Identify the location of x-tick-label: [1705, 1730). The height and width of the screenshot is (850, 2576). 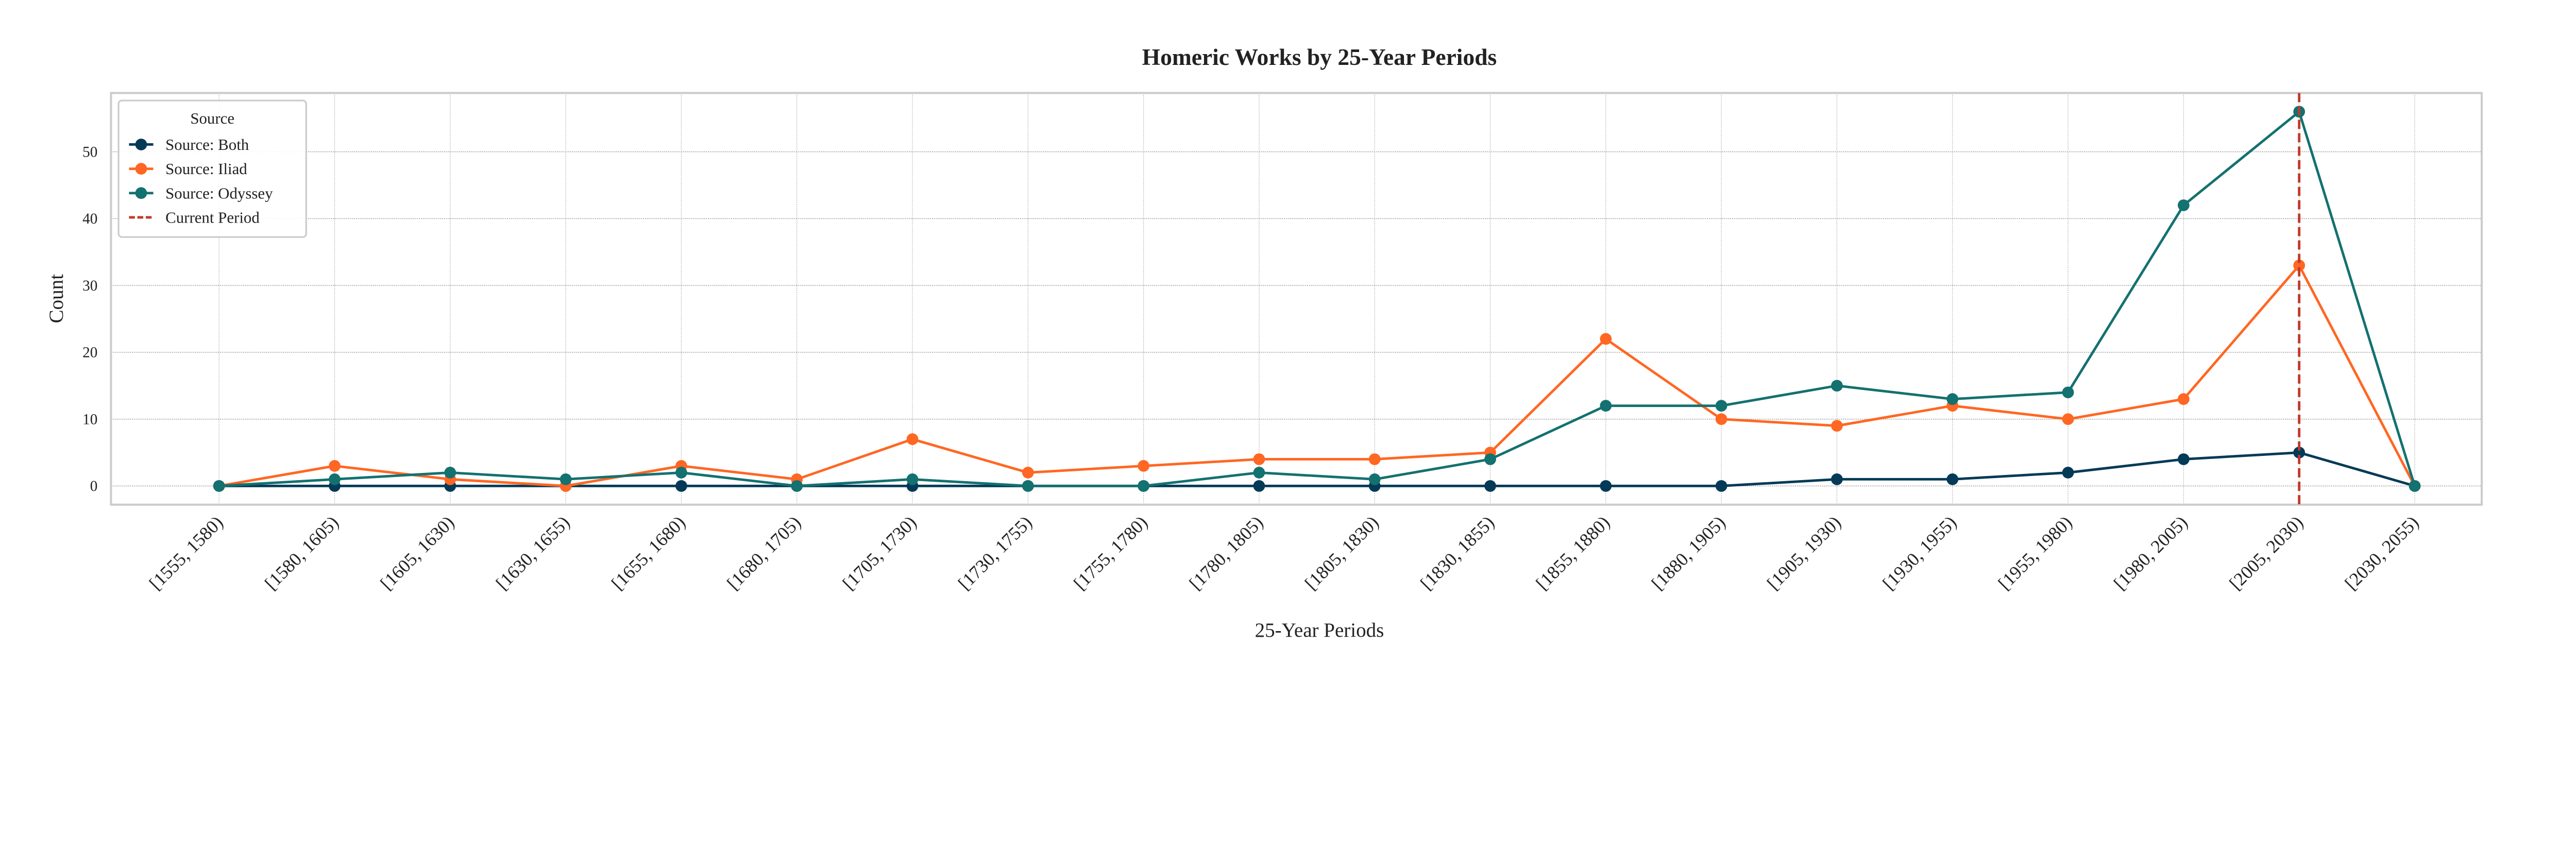
(879, 553).